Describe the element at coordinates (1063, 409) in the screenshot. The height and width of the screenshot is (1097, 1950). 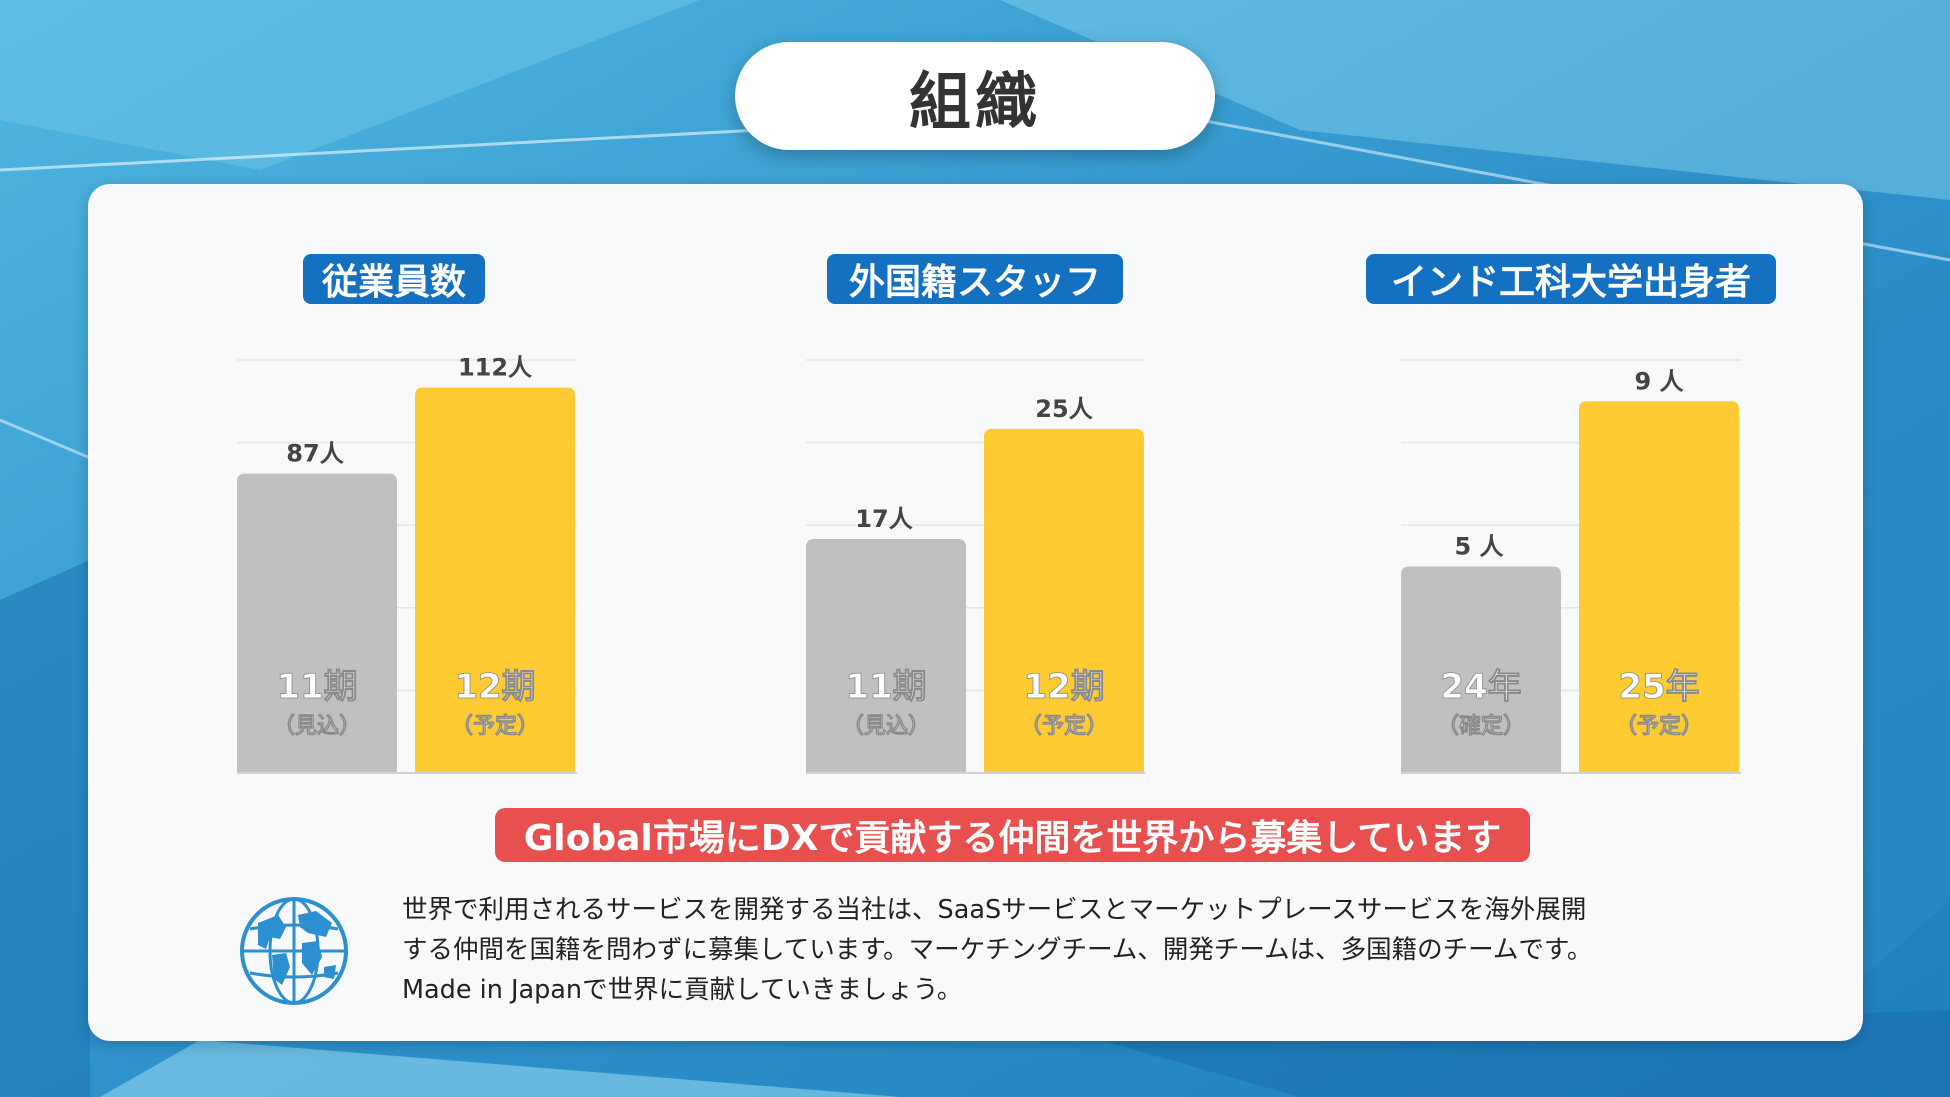
I see `data-label: 25人` at that location.